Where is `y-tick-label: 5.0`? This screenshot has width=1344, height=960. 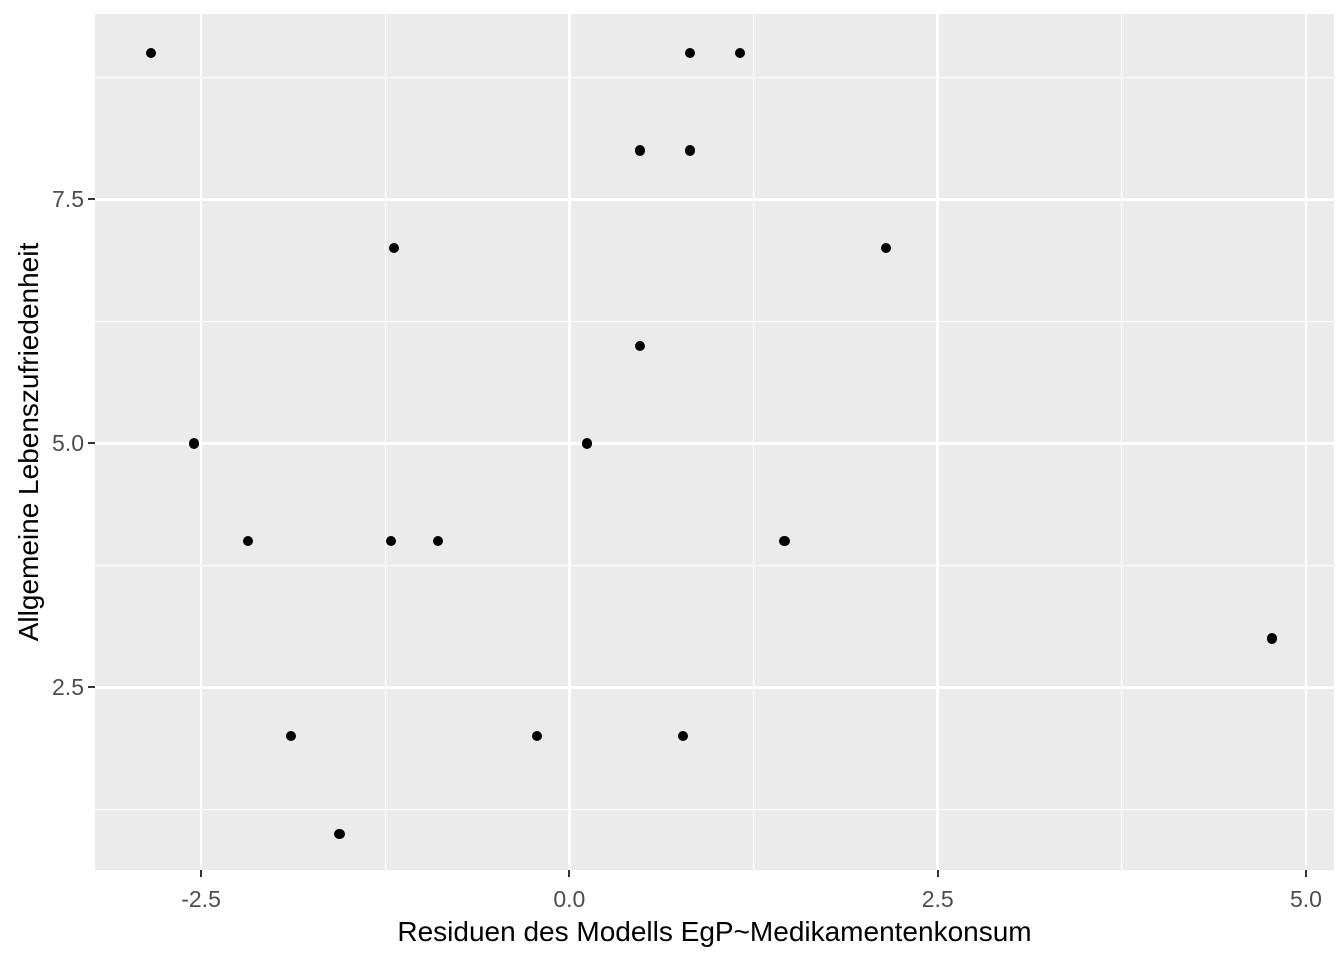
y-tick-label: 5.0 is located at coordinates (68, 443).